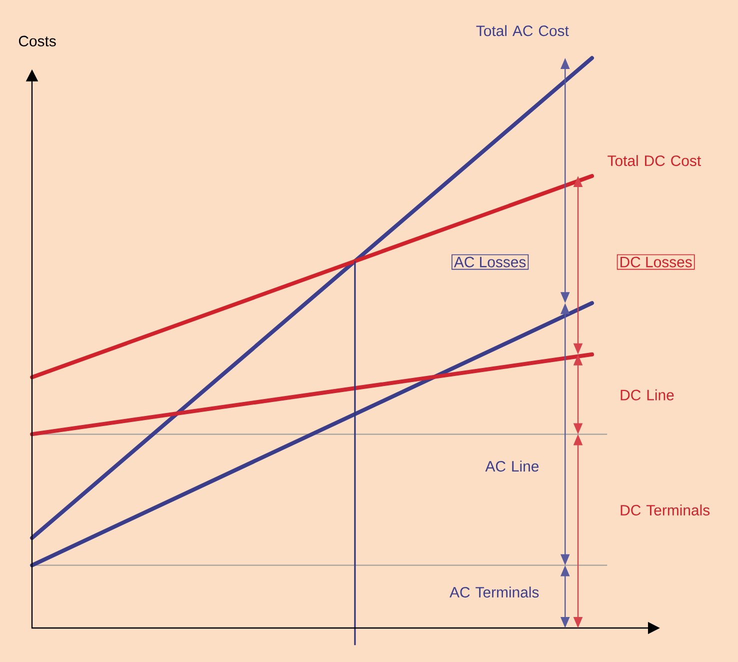 Image resolution: width=738 pixels, height=662 pixels. I want to click on annotation: DC Line, so click(647, 394).